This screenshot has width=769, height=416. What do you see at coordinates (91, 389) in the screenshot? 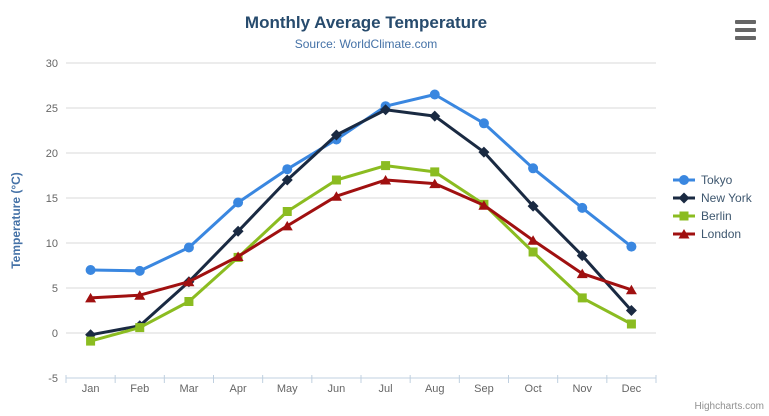
I see `svg-text: Jan` at bounding box center [91, 389].